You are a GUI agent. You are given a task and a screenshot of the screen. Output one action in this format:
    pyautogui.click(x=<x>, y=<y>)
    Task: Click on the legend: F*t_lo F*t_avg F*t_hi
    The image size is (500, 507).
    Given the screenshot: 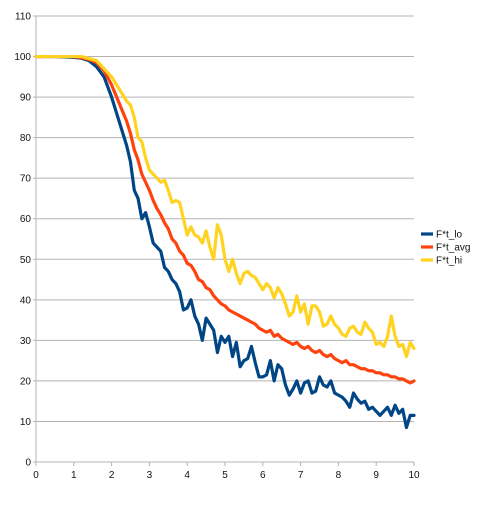 What is the action you would take?
    pyautogui.click(x=445, y=248)
    